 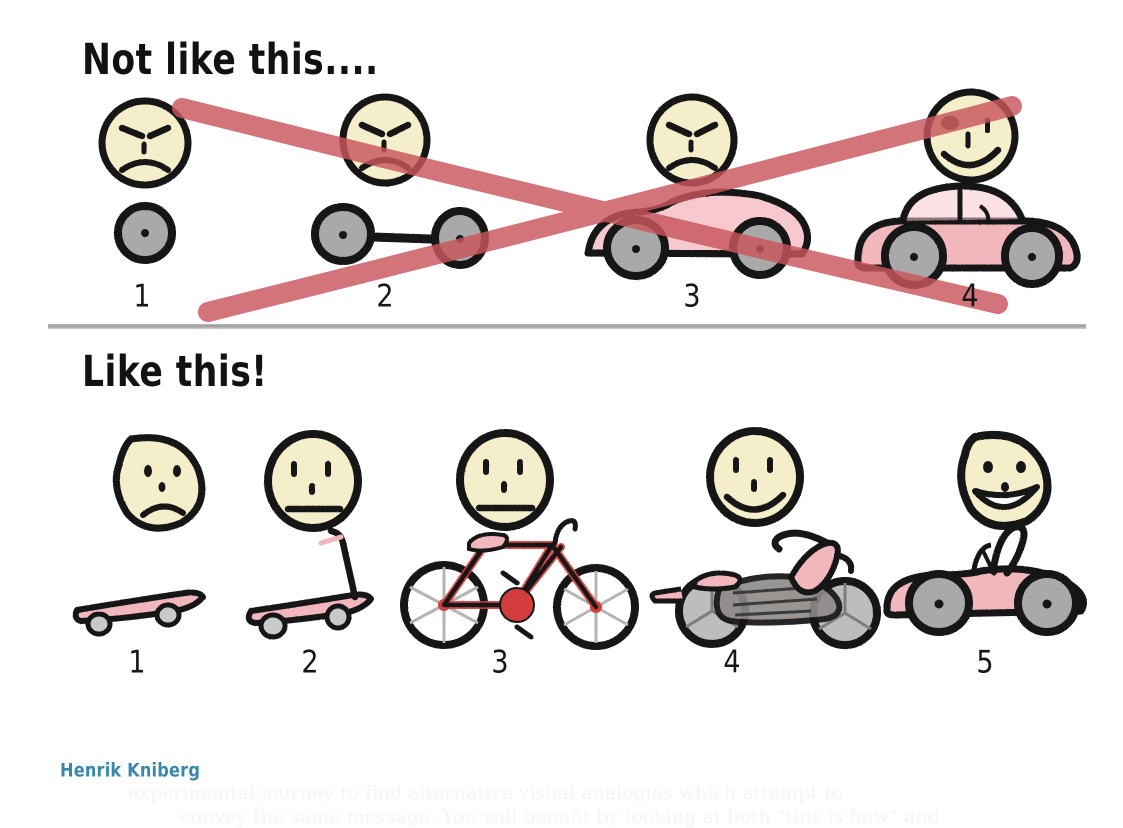 What do you see at coordinates (385, 297) in the screenshot?
I see `step-caption-top-2: 2` at bounding box center [385, 297].